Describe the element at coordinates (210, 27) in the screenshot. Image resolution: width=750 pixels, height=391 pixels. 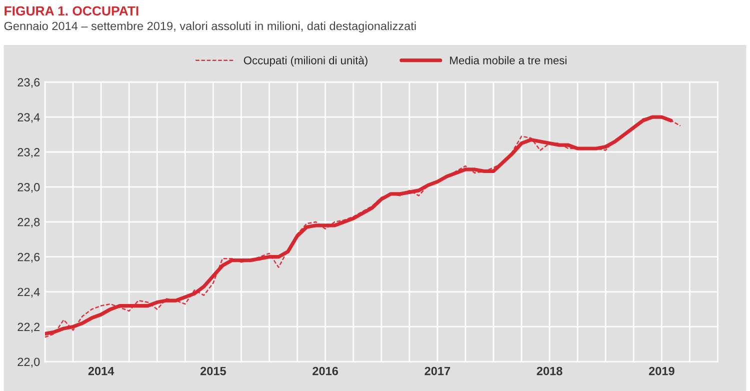
I see `chart-subtitle: Gennaio 2014 – settembre 2019, valori assoluti in milioni, dati destagionalizzati` at that location.